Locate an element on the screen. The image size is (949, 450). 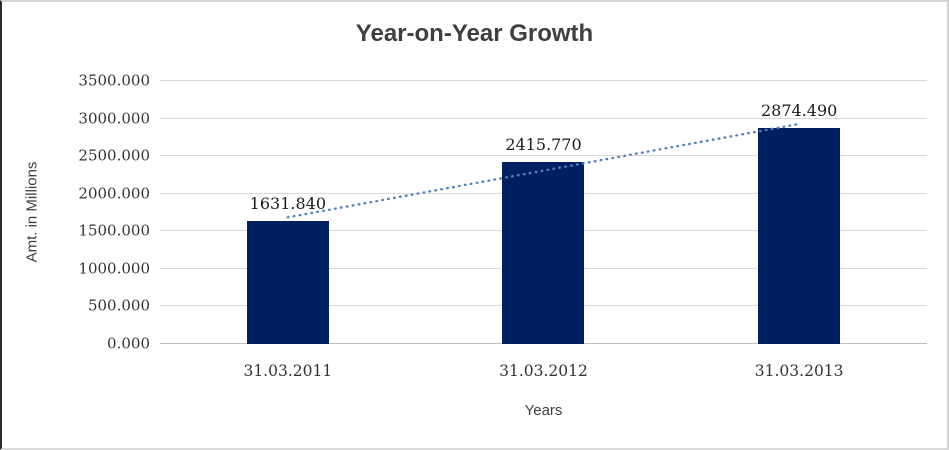
y-tick-label: 2000.000 is located at coordinates (114, 193).